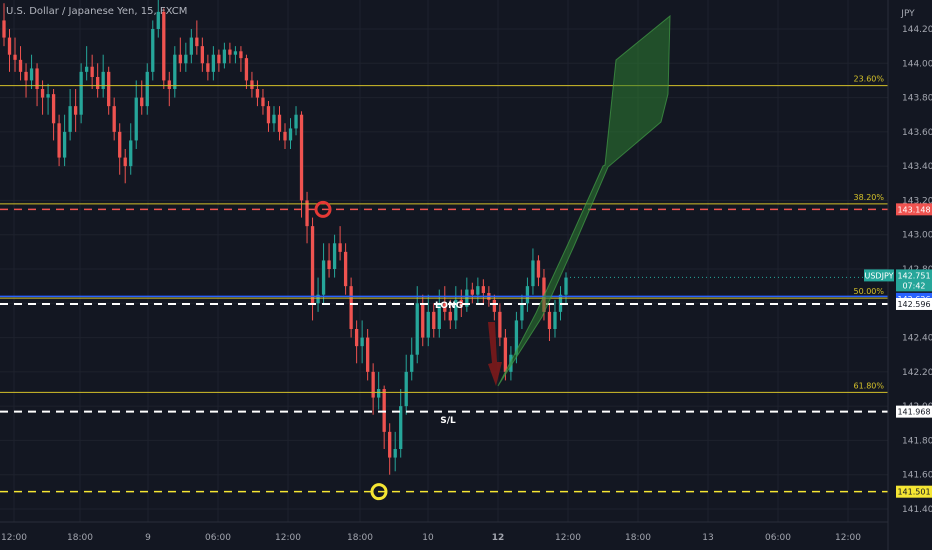 The image size is (932, 550). What do you see at coordinates (868, 79) in the screenshot?
I see `fib-level-label: 23.60%` at bounding box center [868, 79].